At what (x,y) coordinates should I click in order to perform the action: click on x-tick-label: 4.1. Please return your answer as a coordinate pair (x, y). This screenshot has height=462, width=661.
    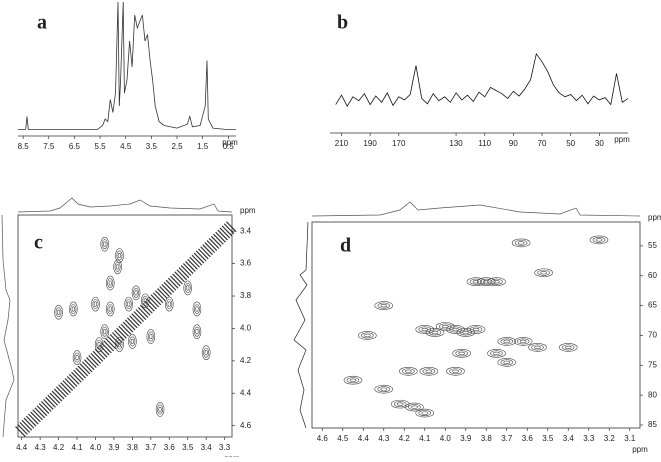
    Looking at the image, I should click on (425, 438).